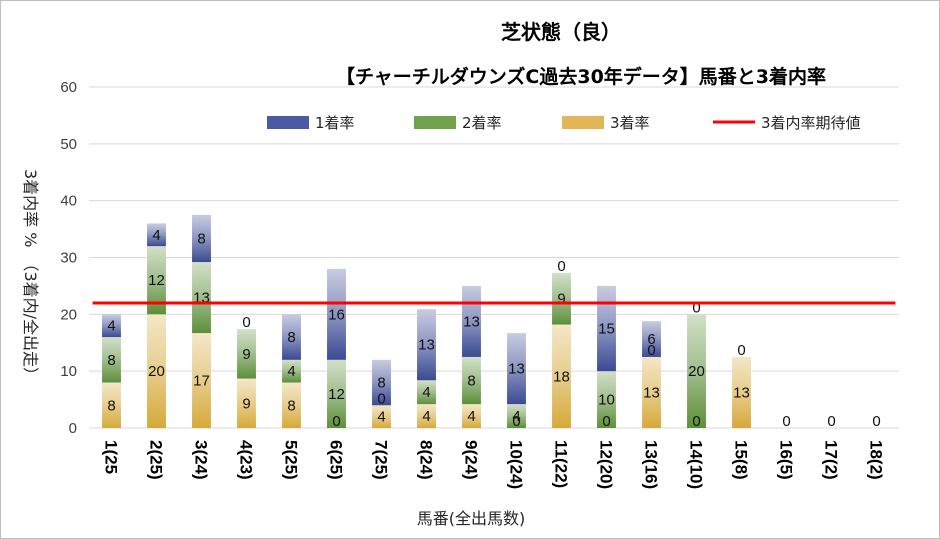  I want to click on x-tick-label: 18(2), so click(876, 460).